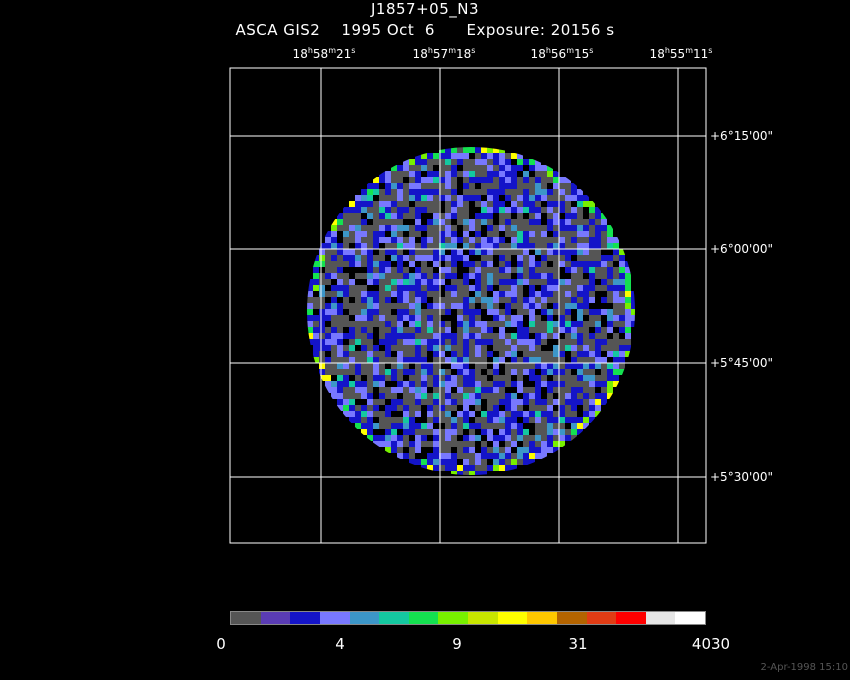  I want to click on image-subtitle: ASCA GIS2 1995 Oct 6 Exposure: 20156 s, so click(425, 30).